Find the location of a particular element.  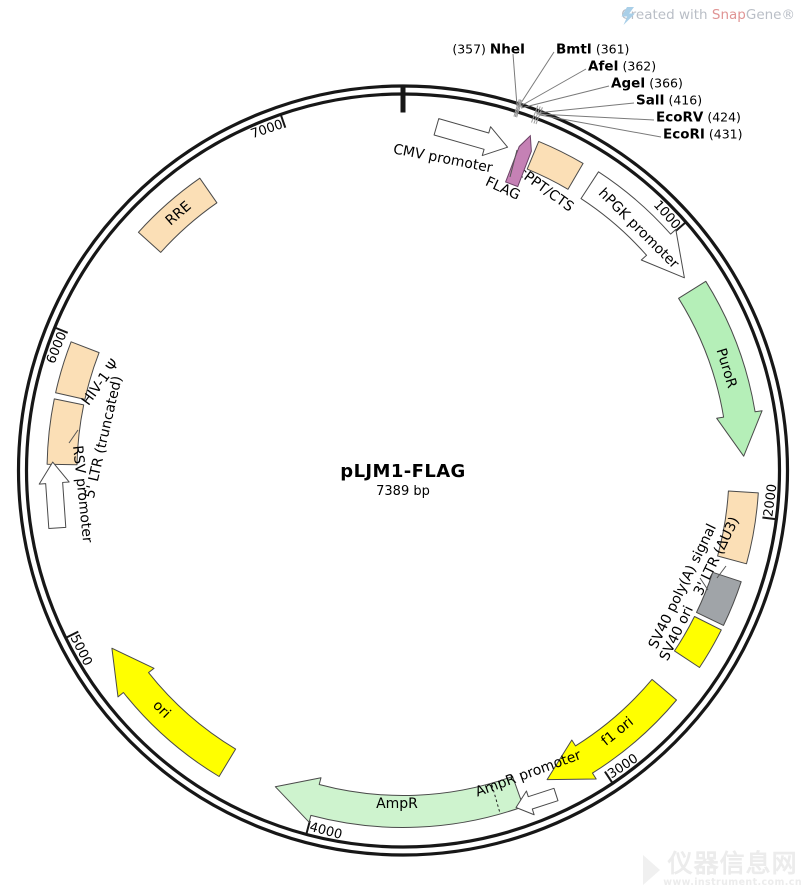

feature-label-ampr: AmpR is located at coordinates (397, 804).